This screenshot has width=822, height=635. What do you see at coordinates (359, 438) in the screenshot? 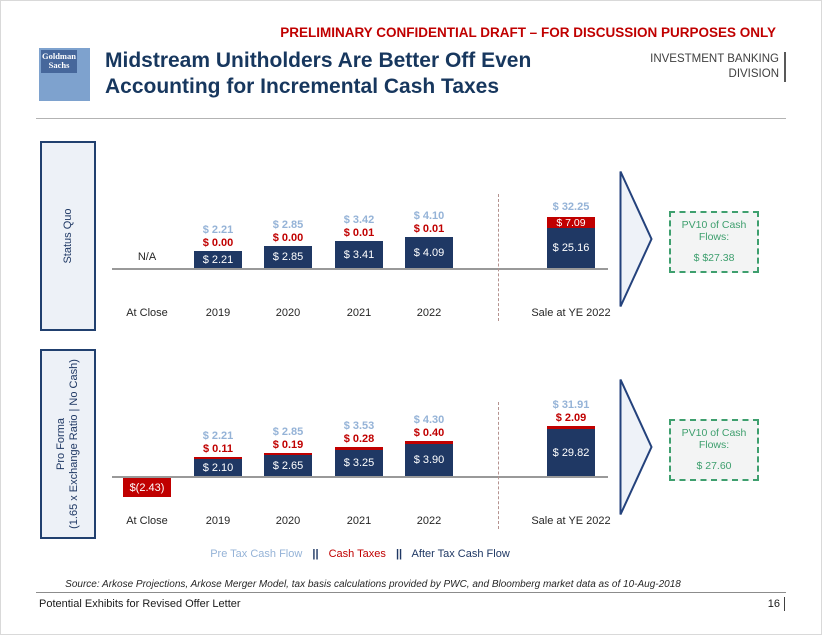
I see `cash-tax-value-label: $ 0.28` at bounding box center [359, 438].